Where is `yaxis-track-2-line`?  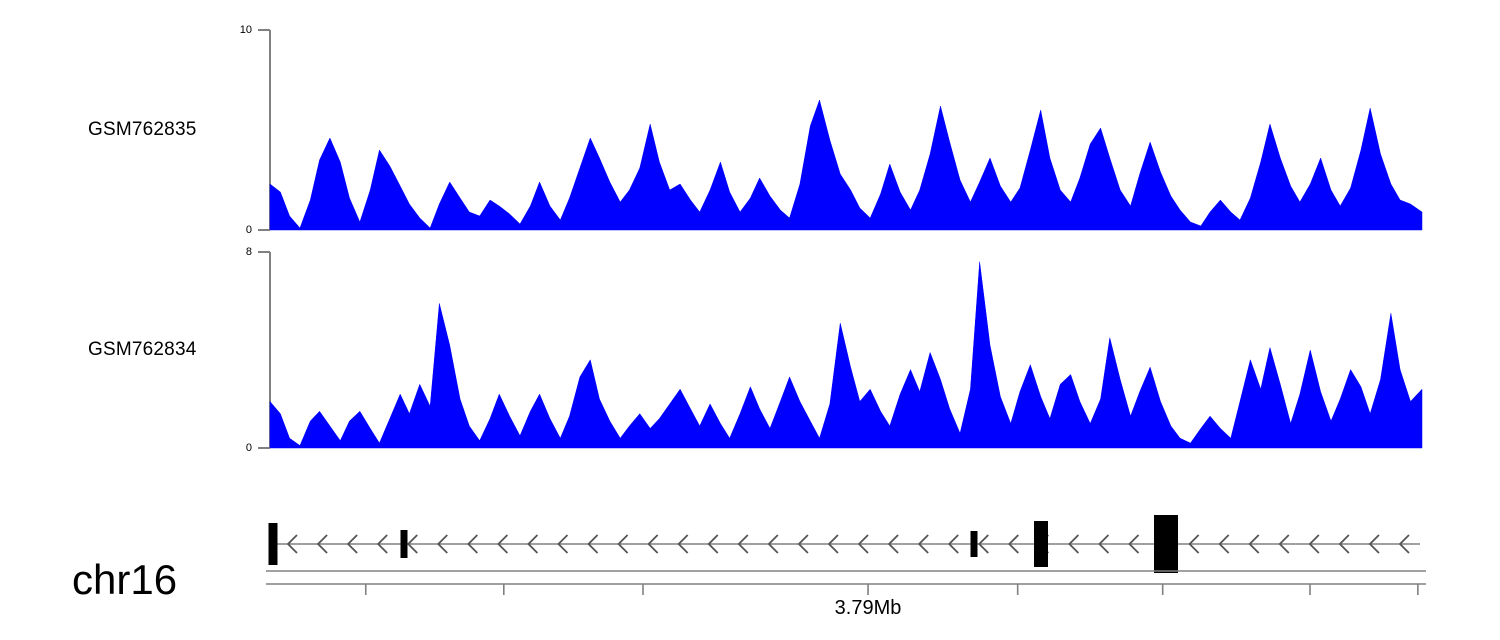
yaxis-track-2-line is located at coordinates (264, 350).